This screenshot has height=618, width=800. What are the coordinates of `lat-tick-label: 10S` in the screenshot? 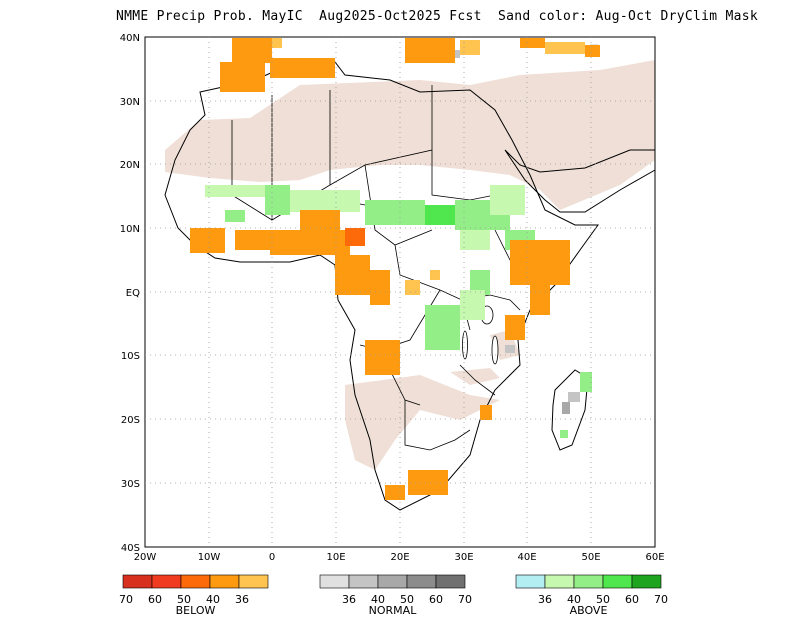 It's located at (130, 356).